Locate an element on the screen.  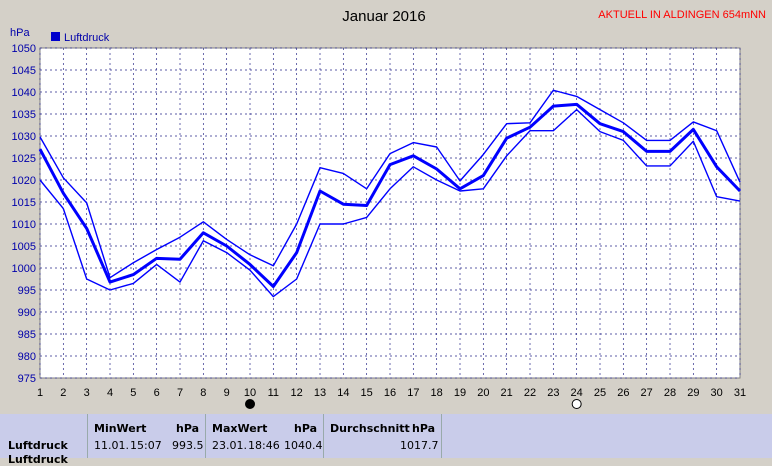
x-tick-label: 15 is located at coordinates (367, 393).